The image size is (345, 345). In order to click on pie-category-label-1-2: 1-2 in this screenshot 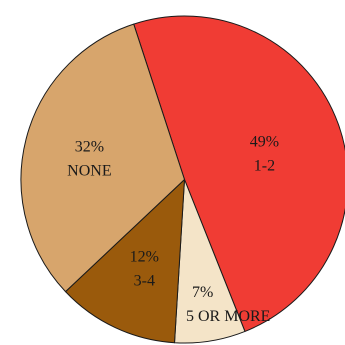, I will do `click(264, 166)`.